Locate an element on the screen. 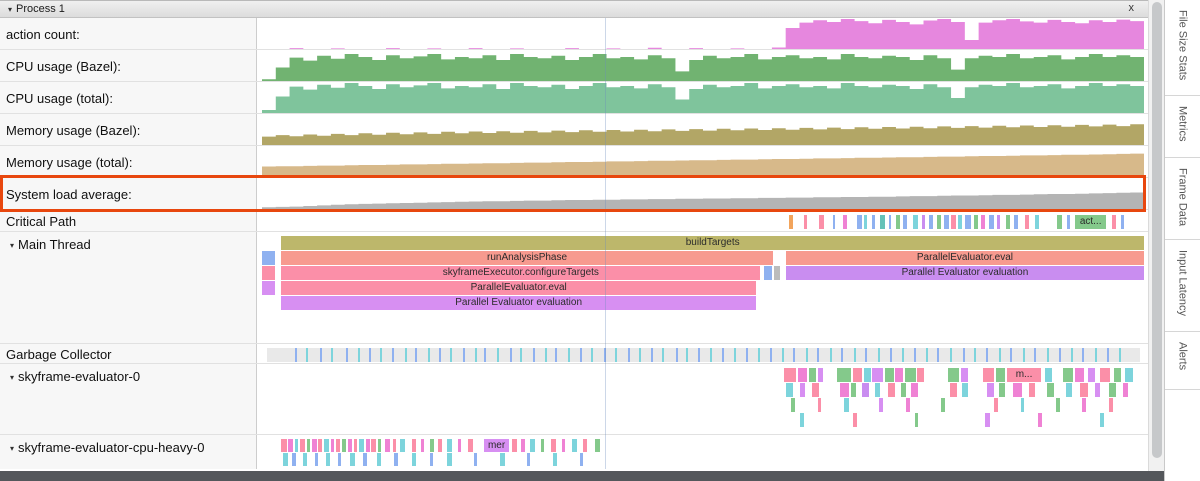 This screenshot has width=1200, height=481. collapse-icon: ▾ is located at coordinates (12, 245).